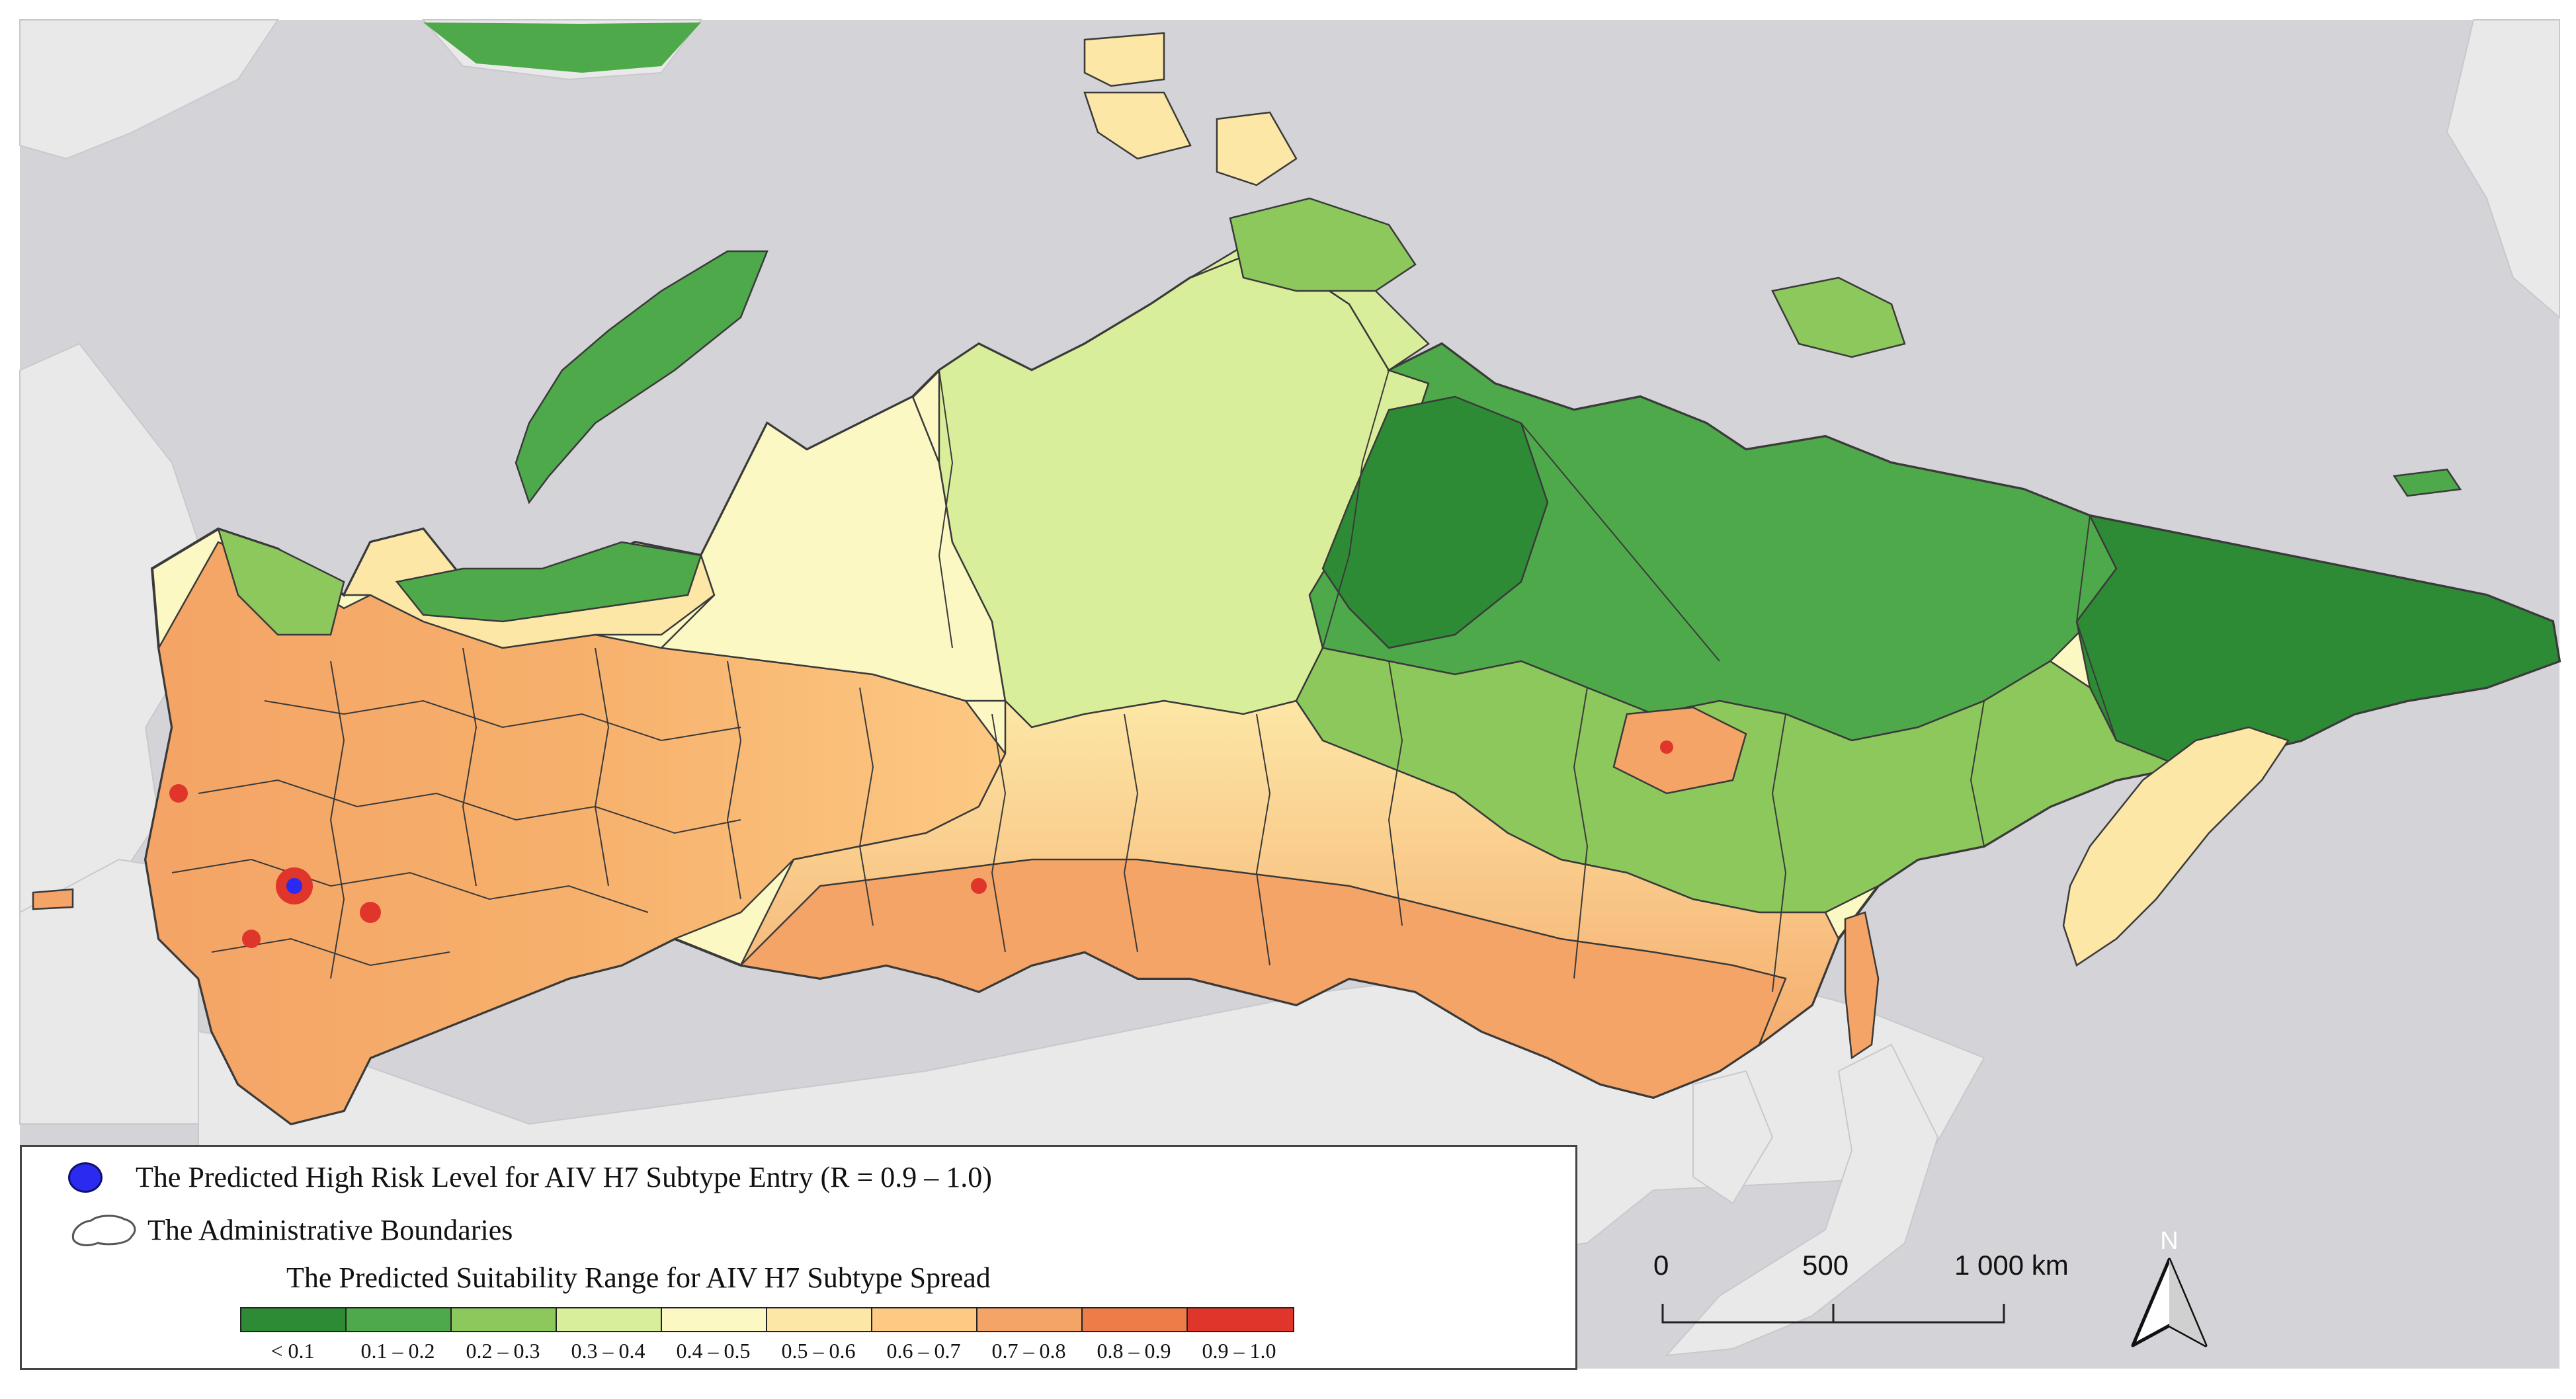 Image resolution: width=2576 pixels, height=1399 pixels. Describe the element at coordinates (2169, 1287) in the screenshot. I see `north-arrow-icon: N` at that location.